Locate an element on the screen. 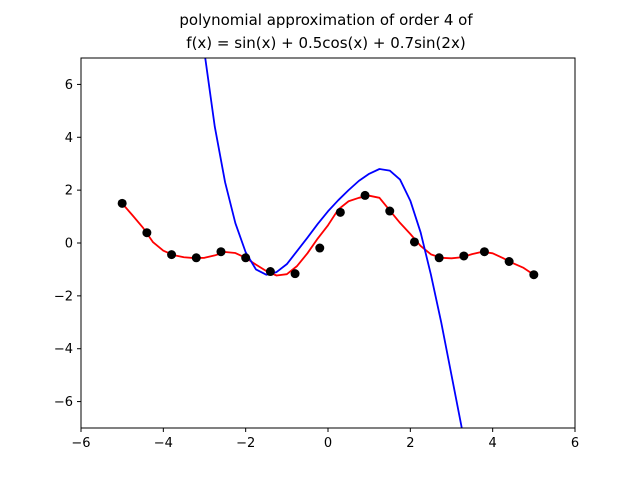 The width and height of the screenshot is (640, 480). y-axis-ticks: 6 4 2 0 −2 −4 −6 is located at coordinates (67, 244).